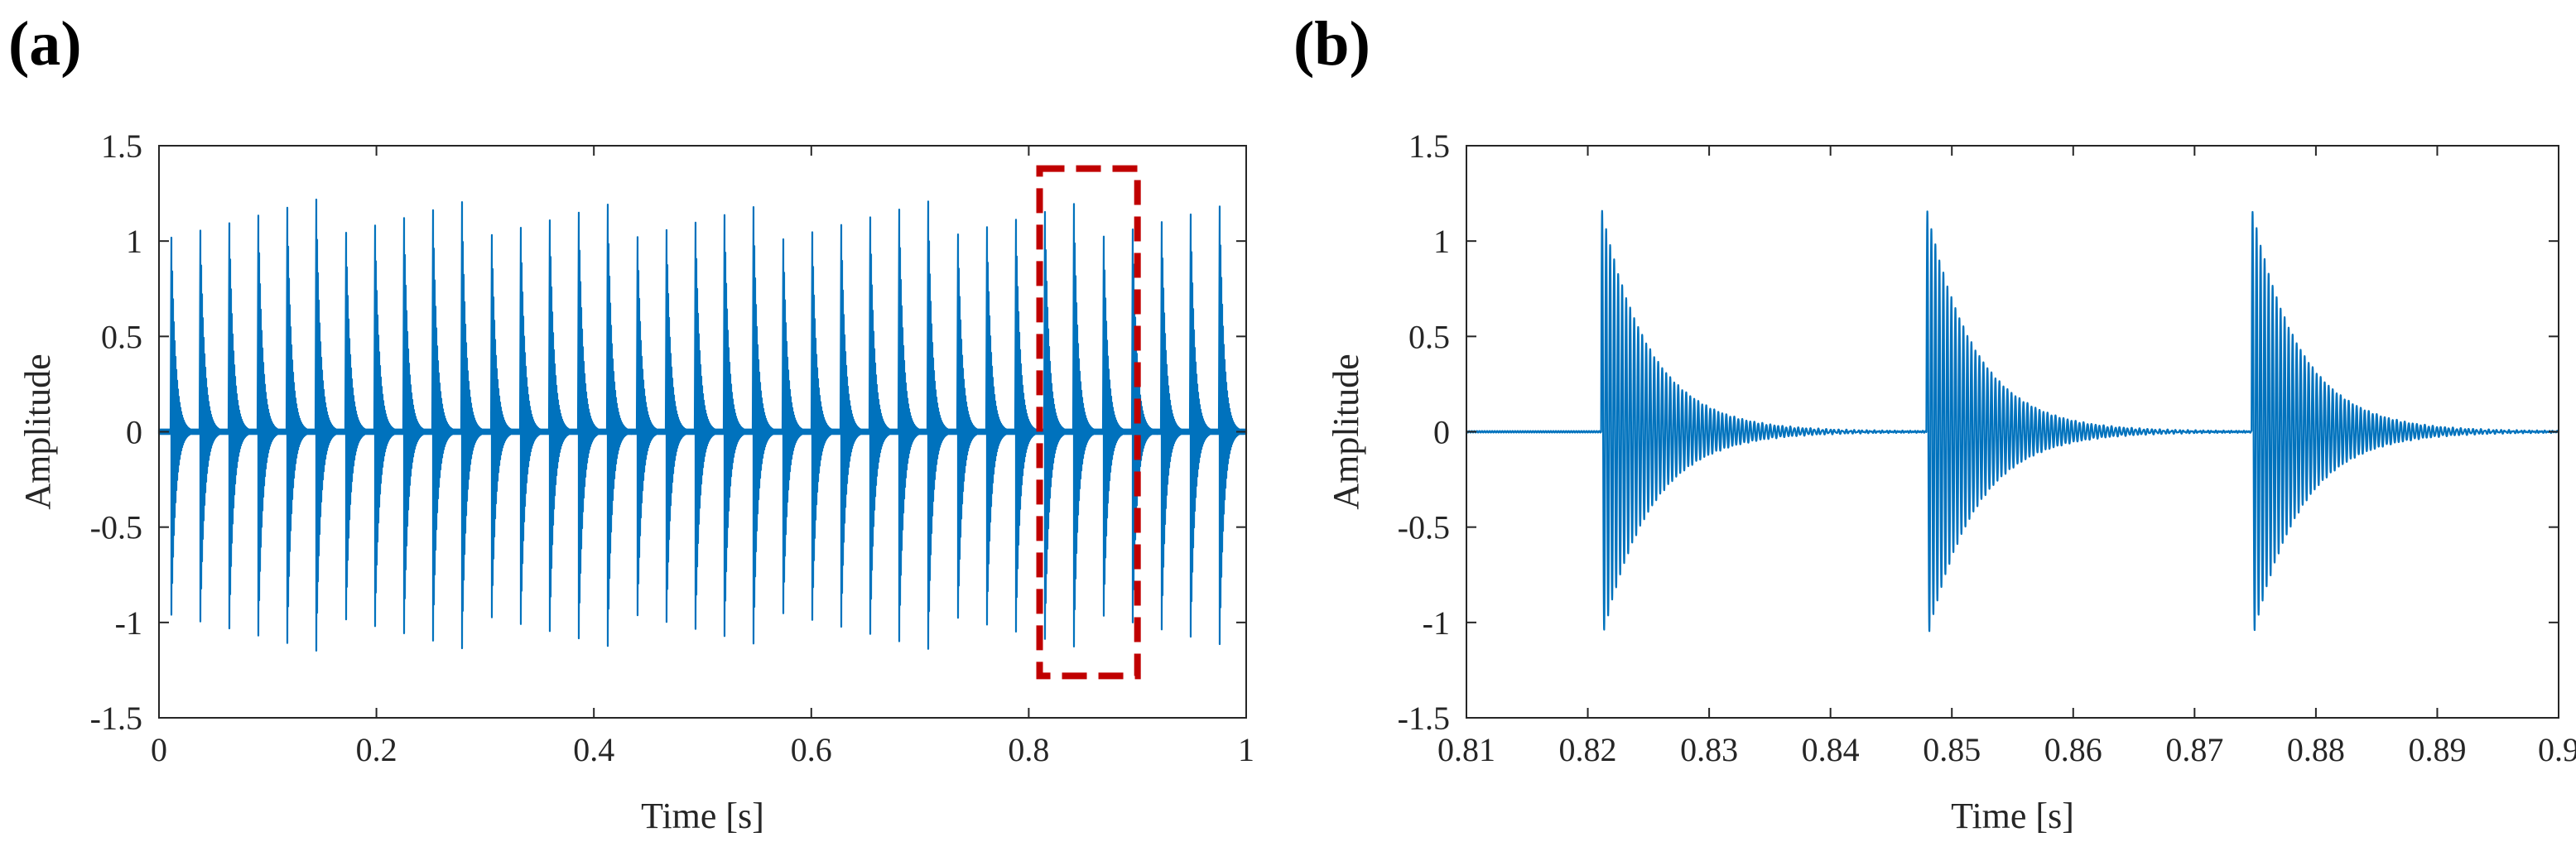  I want to click on panel-a-label: (a), so click(45, 44).